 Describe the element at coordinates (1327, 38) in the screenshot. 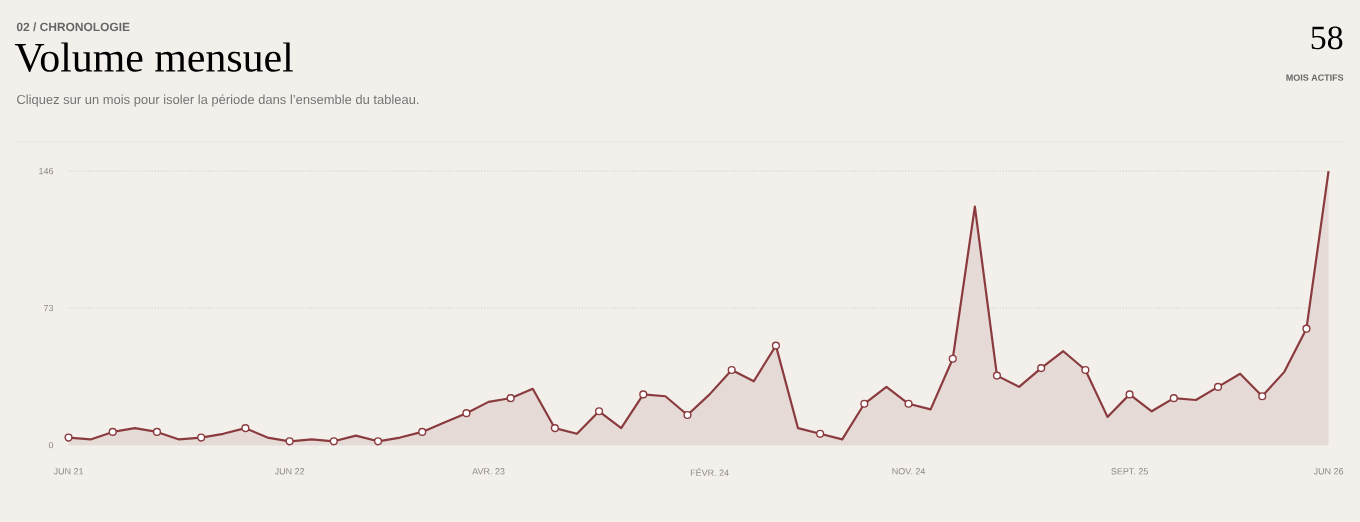

I see `text: 58` at that location.